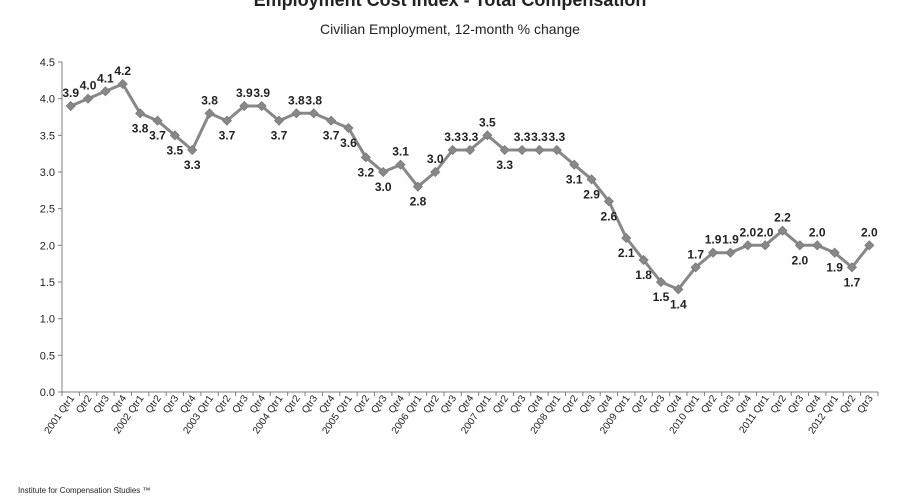  Describe the element at coordinates (661, 297) in the screenshot. I see `data-label: 1.5` at that location.